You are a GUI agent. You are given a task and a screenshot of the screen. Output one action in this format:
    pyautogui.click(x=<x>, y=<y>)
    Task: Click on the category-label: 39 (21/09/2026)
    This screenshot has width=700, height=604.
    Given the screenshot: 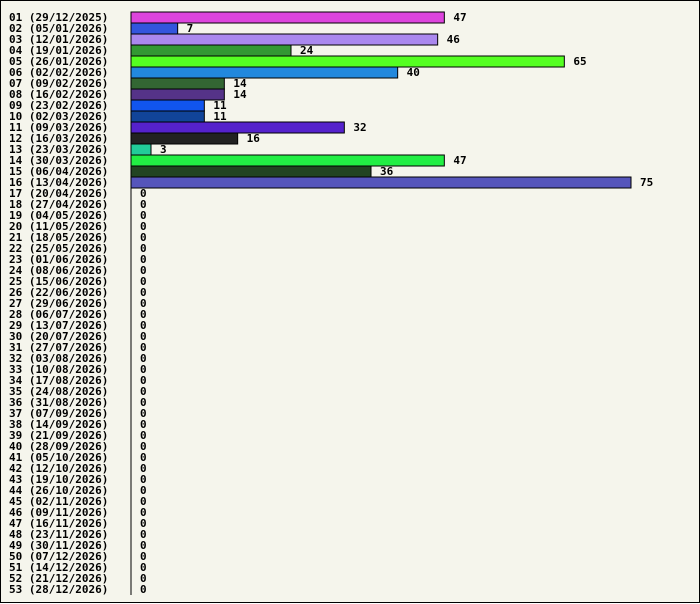 What is the action you would take?
    pyautogui.click(x=58, y=435)
    